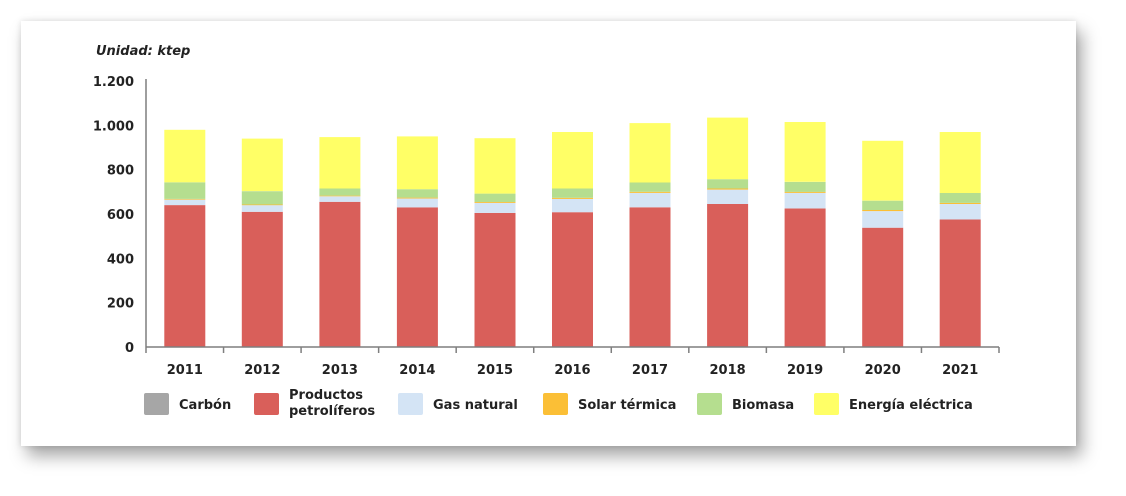 The width and height of the screenshot is (1126, 496). Describe the element at coordinates (113, 82) in the screenshot. I see `y-tick-label: 1.200` at that location.